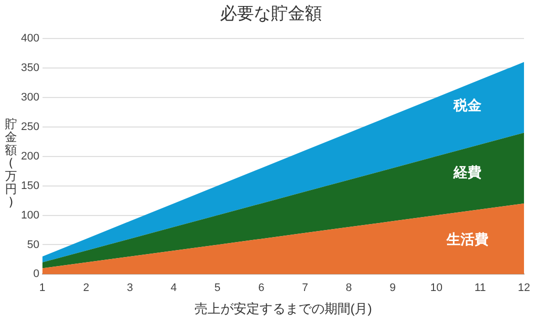  What do you see at coordinates (217, 288) in the screenshot?
I see `x-tick-label: 5` at bounding box center [217, 288].